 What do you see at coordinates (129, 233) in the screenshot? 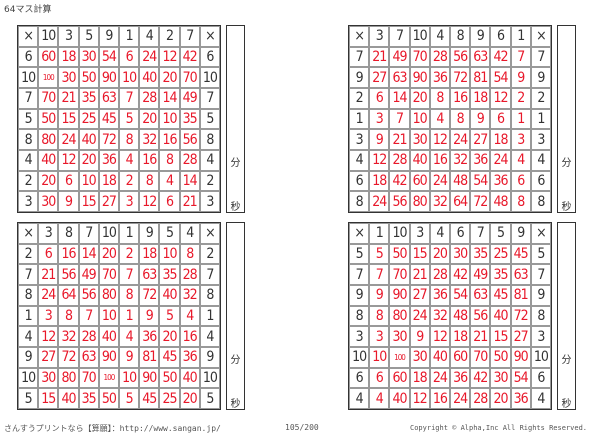
I see `header-number: 1` at bounding box center [129, 233].